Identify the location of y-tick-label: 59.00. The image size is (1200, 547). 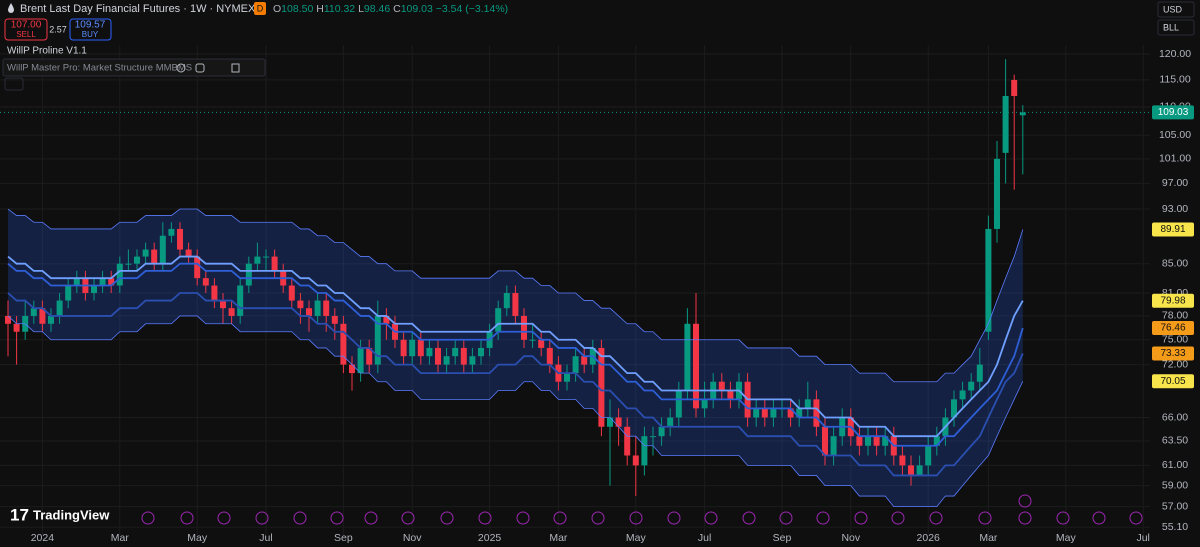
(1175, 485).